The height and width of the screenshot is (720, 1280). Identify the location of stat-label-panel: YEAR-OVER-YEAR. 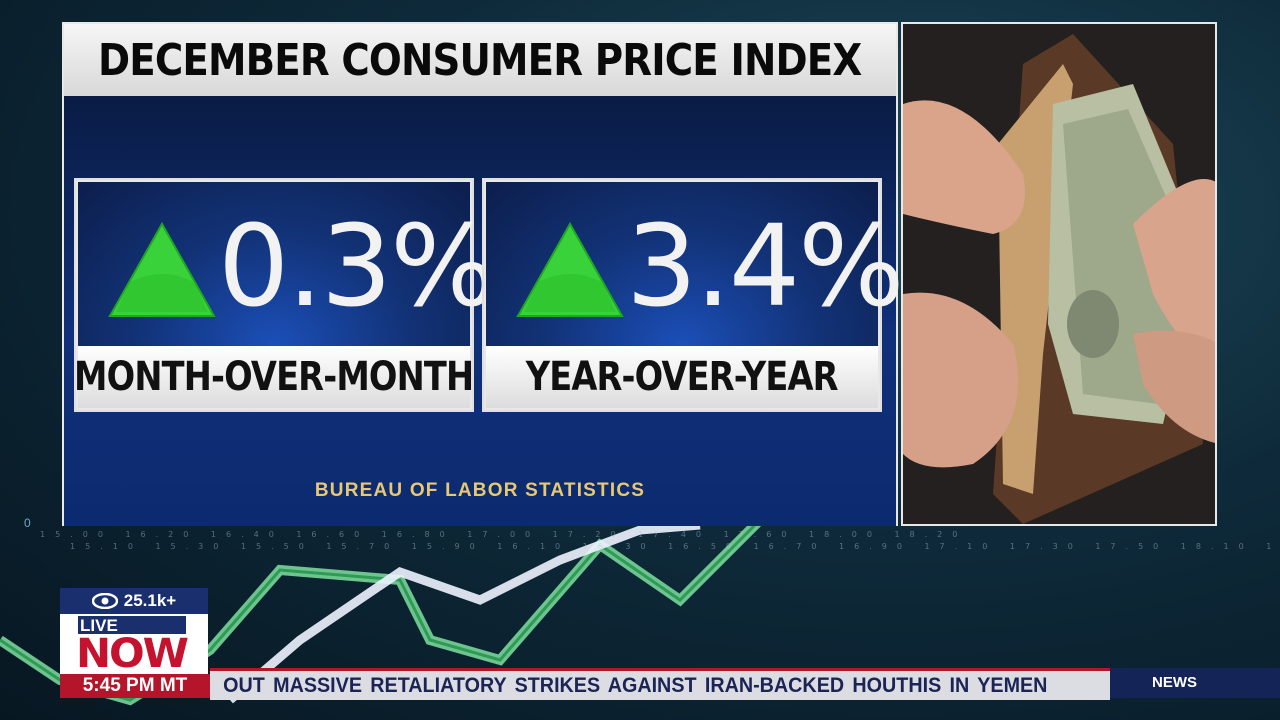
(682, 377).